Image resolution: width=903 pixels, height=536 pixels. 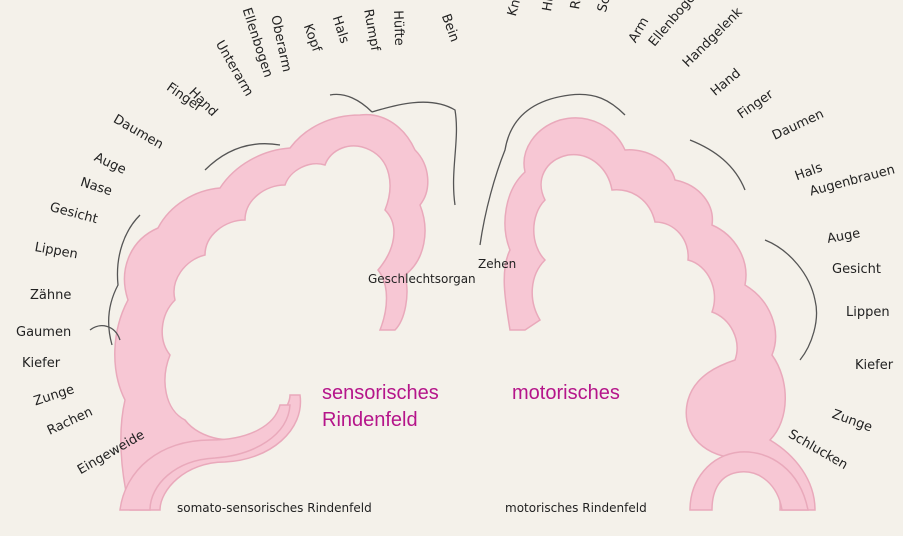 What do you see at coordinates (422, 279) in the screenshot?
I see `label-geschlechtsorgan: Geschlechtsorgan` at bounding box center [422, 279].